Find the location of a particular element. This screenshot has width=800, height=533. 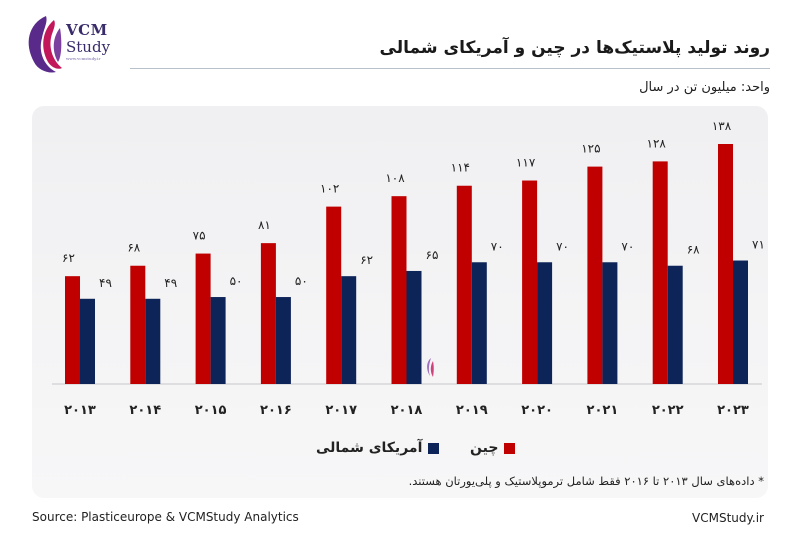

data-label-china: ۱۰۸ is located at coordinates (395, 178).